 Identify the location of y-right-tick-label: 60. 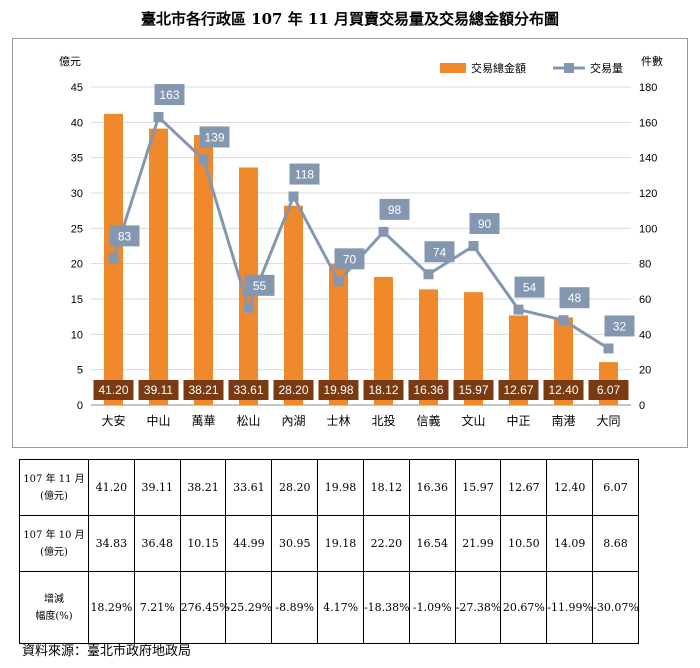
(645, 300).